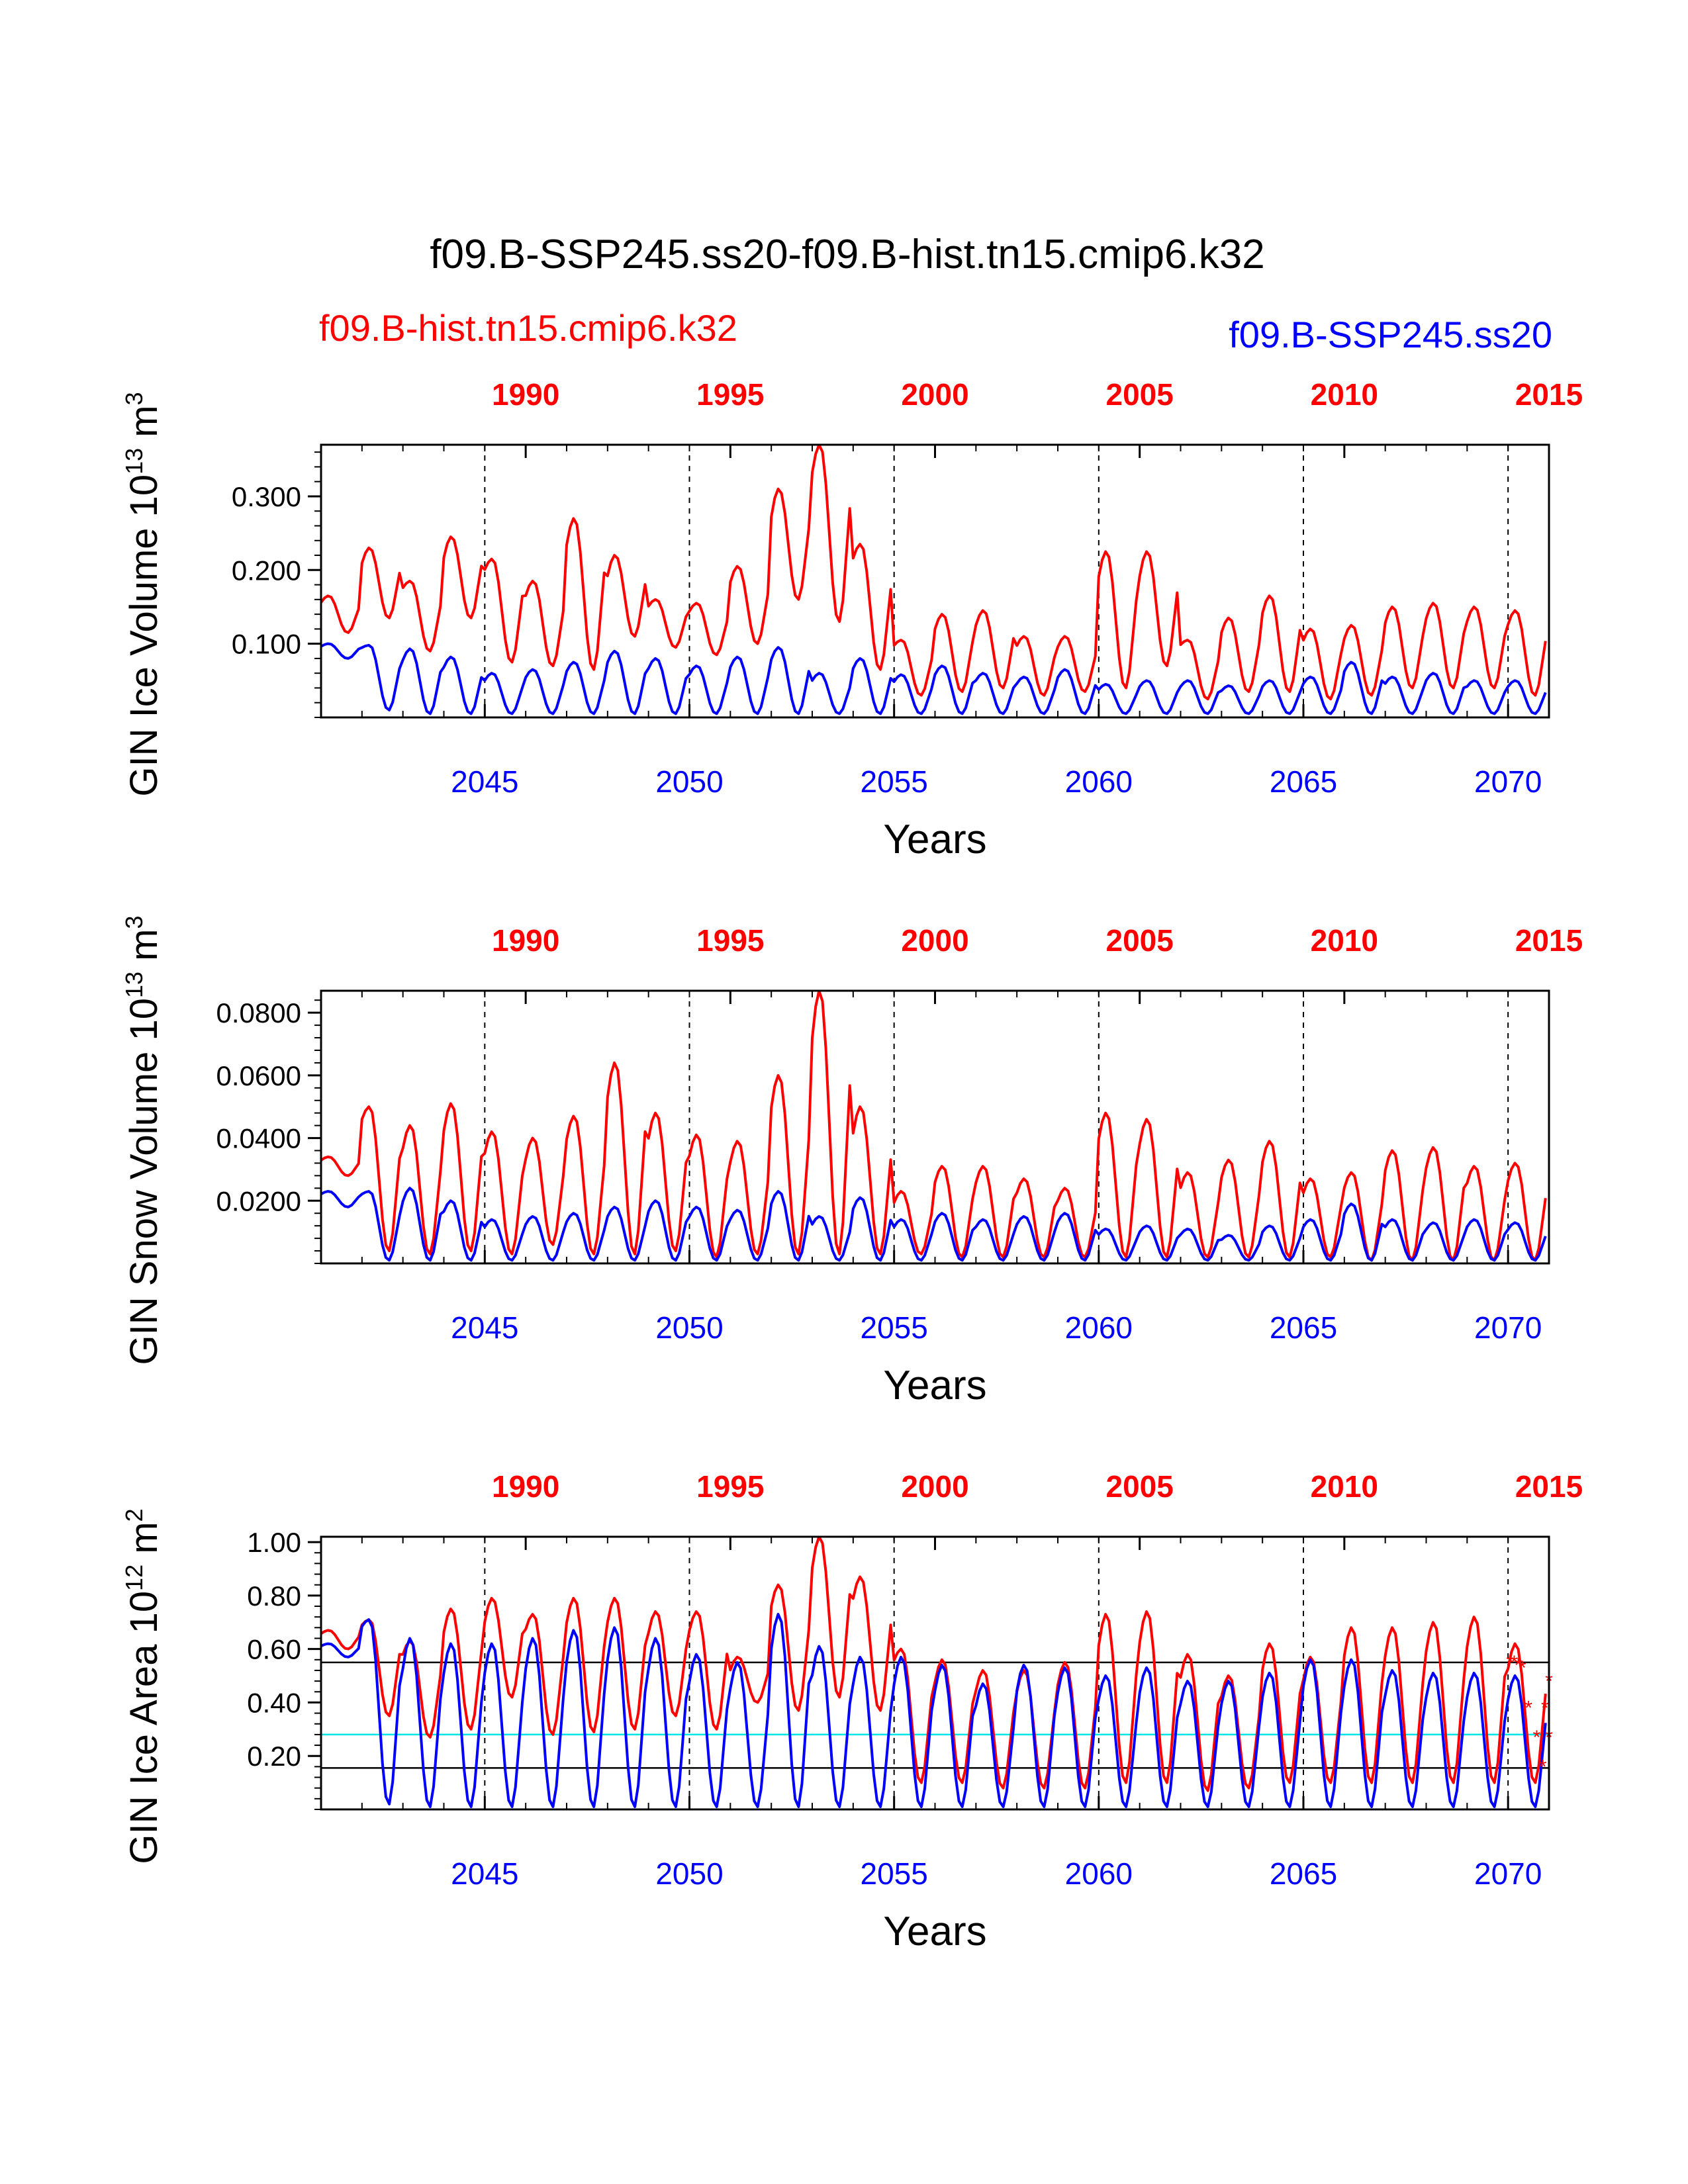  What do you see at coordinates (258, 1200) in the screenshot?
I see `y-tick-label: 0.0200` at bounding box center [258, 1200].